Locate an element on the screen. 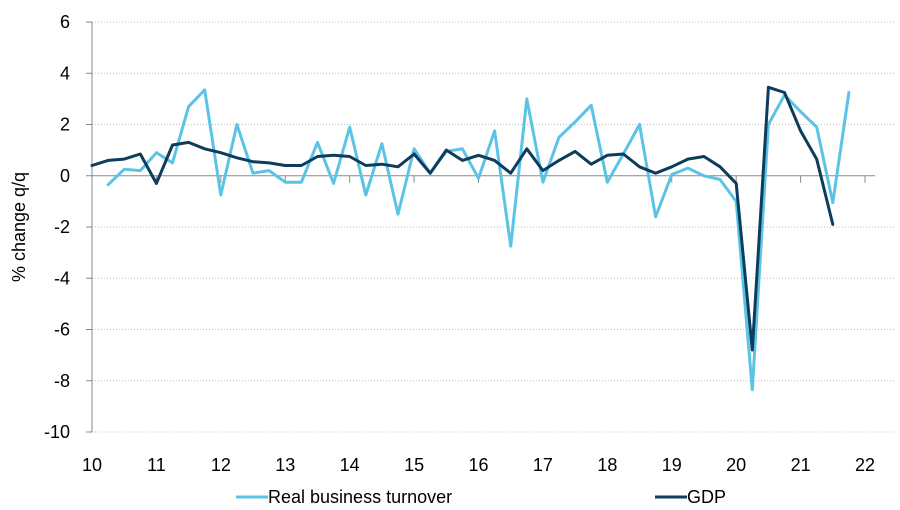  legend-item: GDP is located at coordinates (690, 497).